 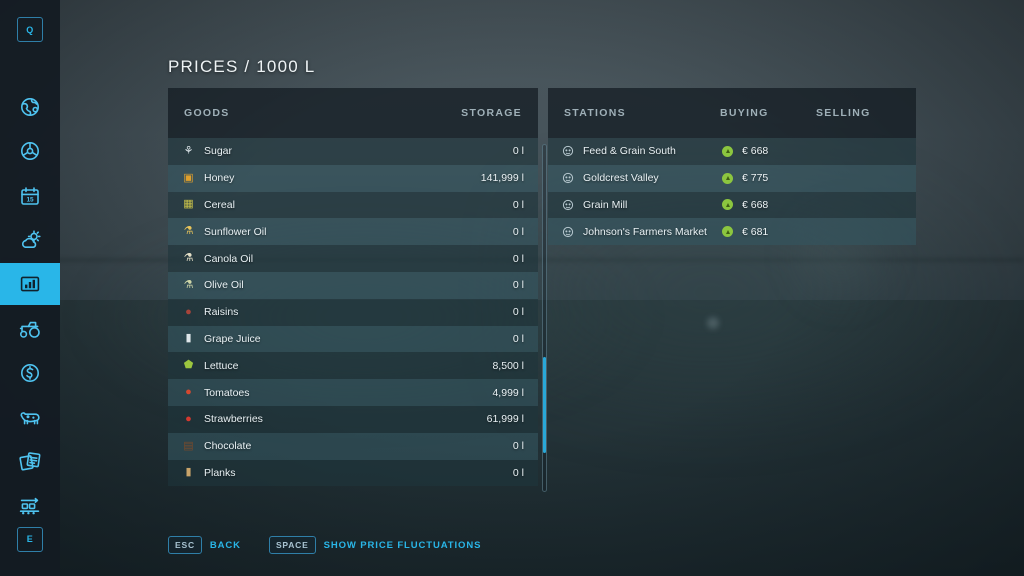 What do you see at coordinates (228, 446) in the screenshot?
I see `goods-name: Chocolate` at bounding box center [228, 446].